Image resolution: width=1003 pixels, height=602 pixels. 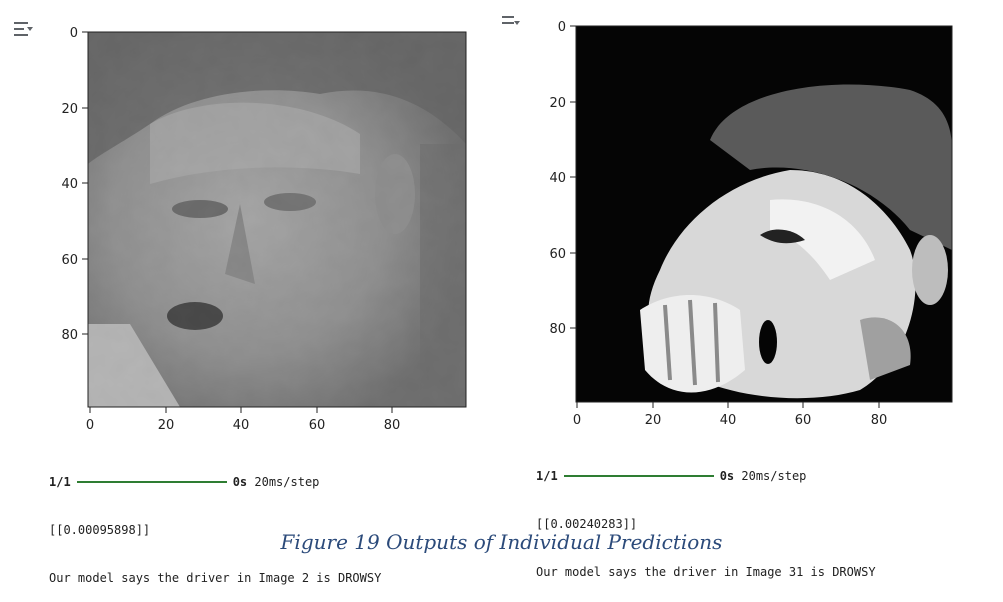 I want to click on x-axis-right: 0 20 40 60 80, so click(x=730, y=415).